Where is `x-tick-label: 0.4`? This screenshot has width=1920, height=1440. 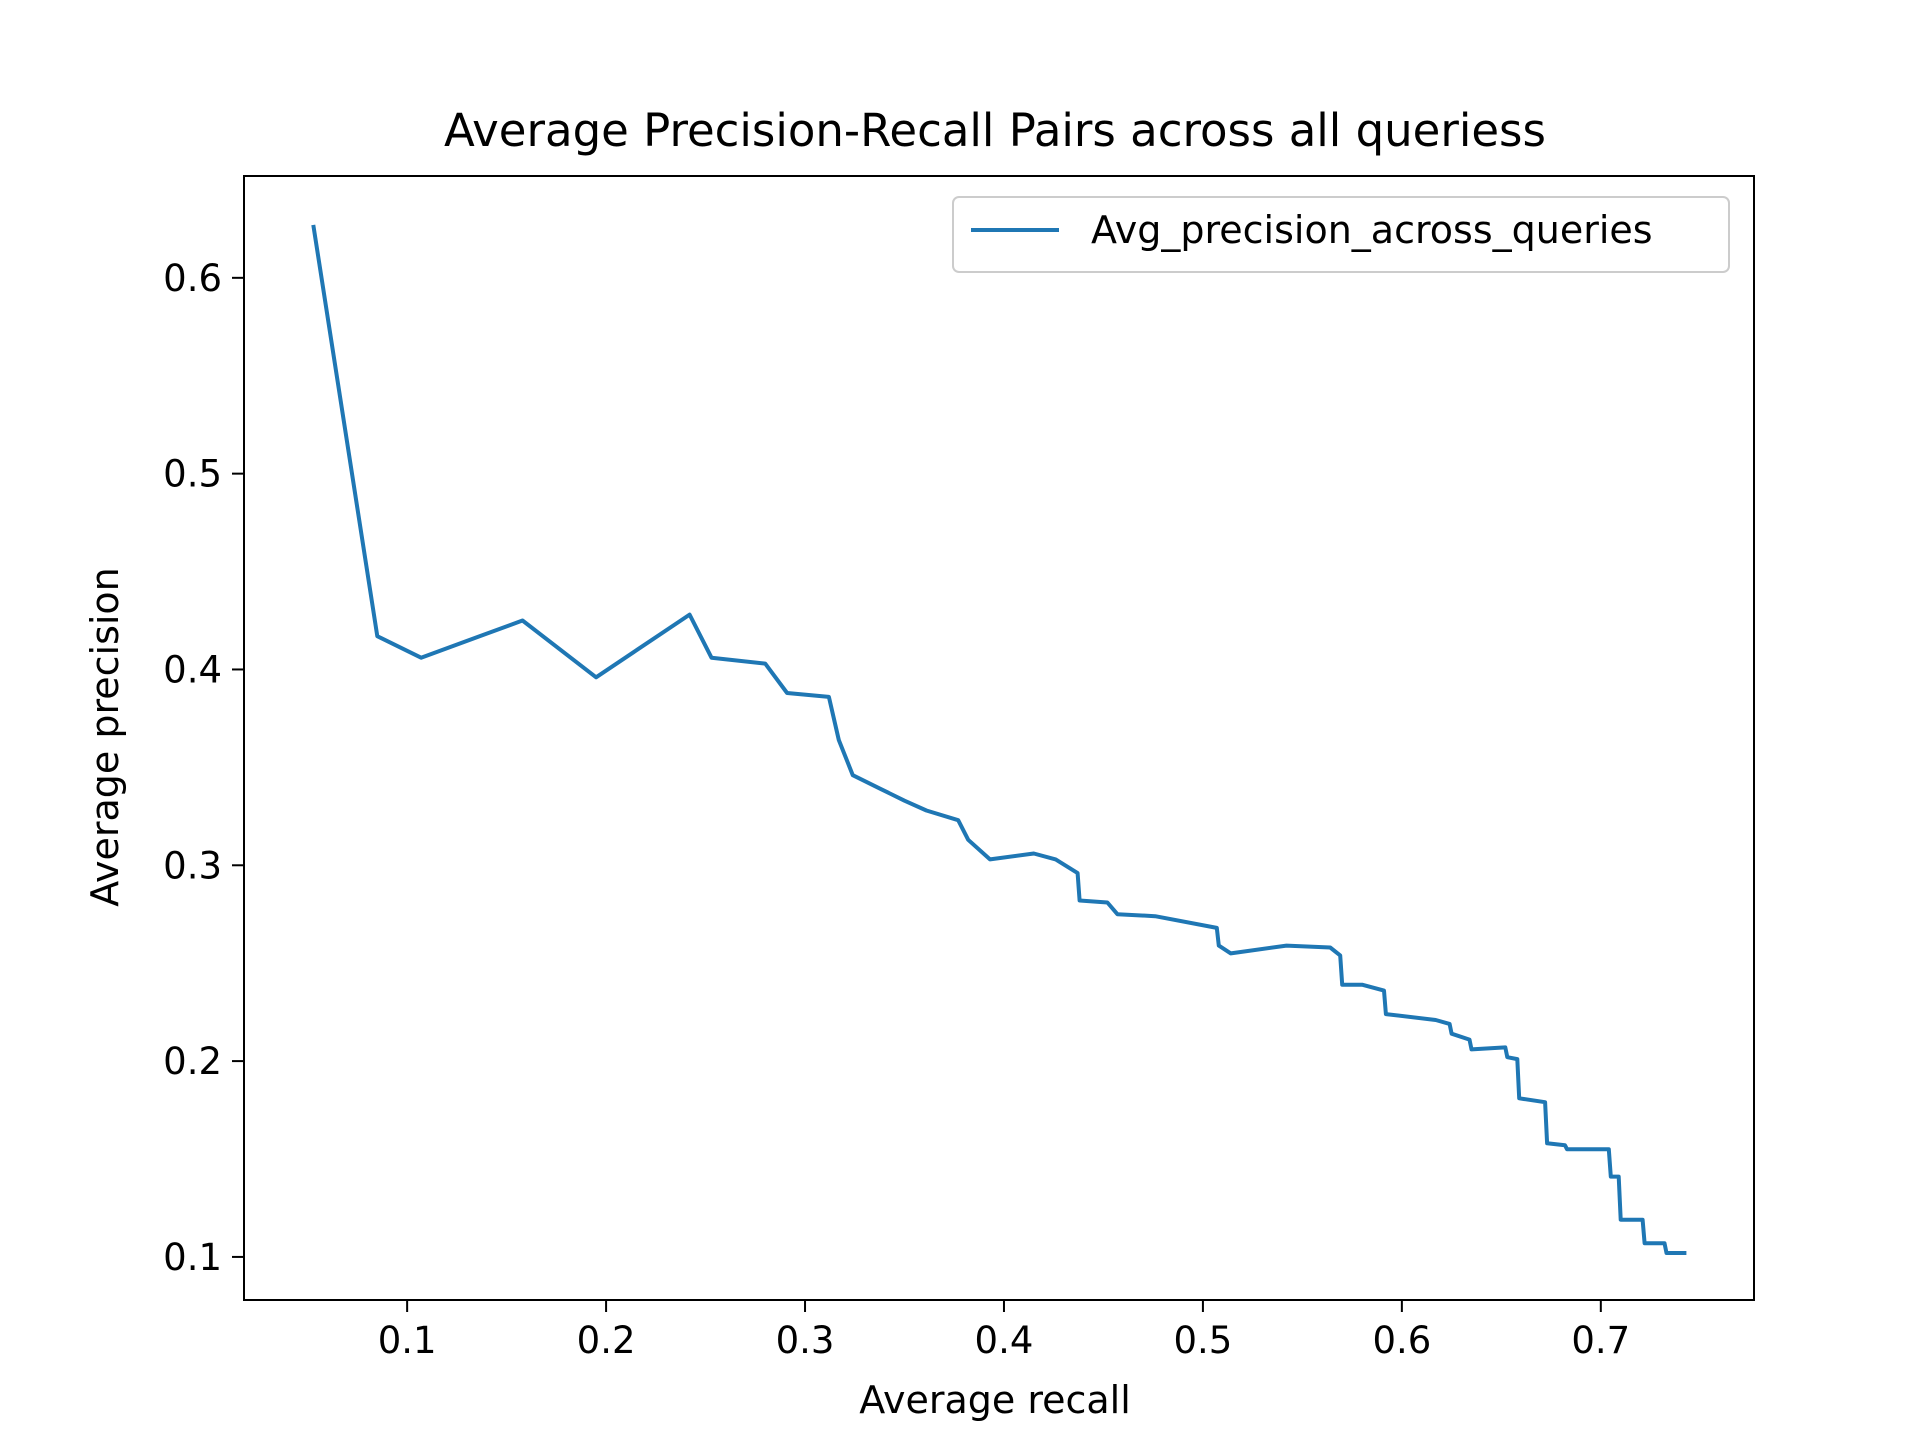
x-tick-label: 0.4 is located at coordinates (1004, 1340).